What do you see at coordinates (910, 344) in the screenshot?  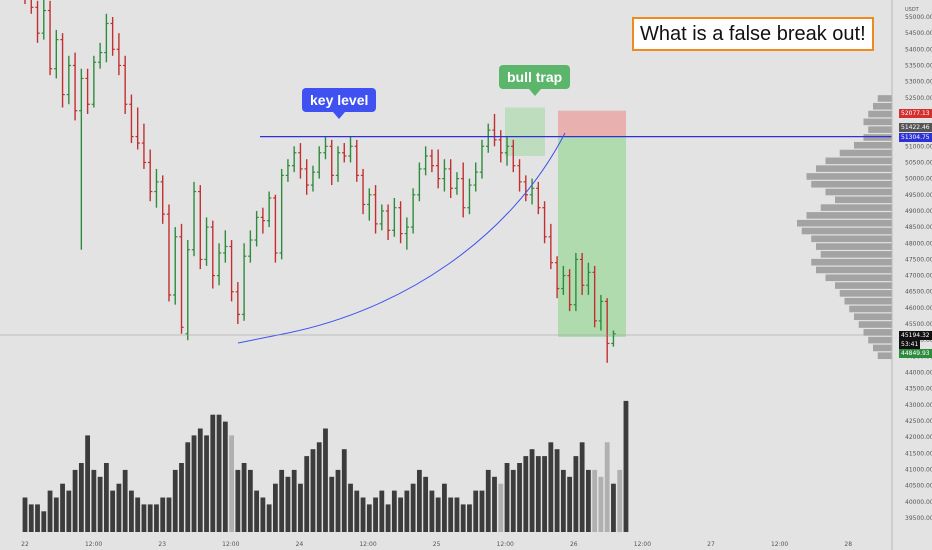 I see `countdown-label: 53:41` at bounding box center [910, 344].